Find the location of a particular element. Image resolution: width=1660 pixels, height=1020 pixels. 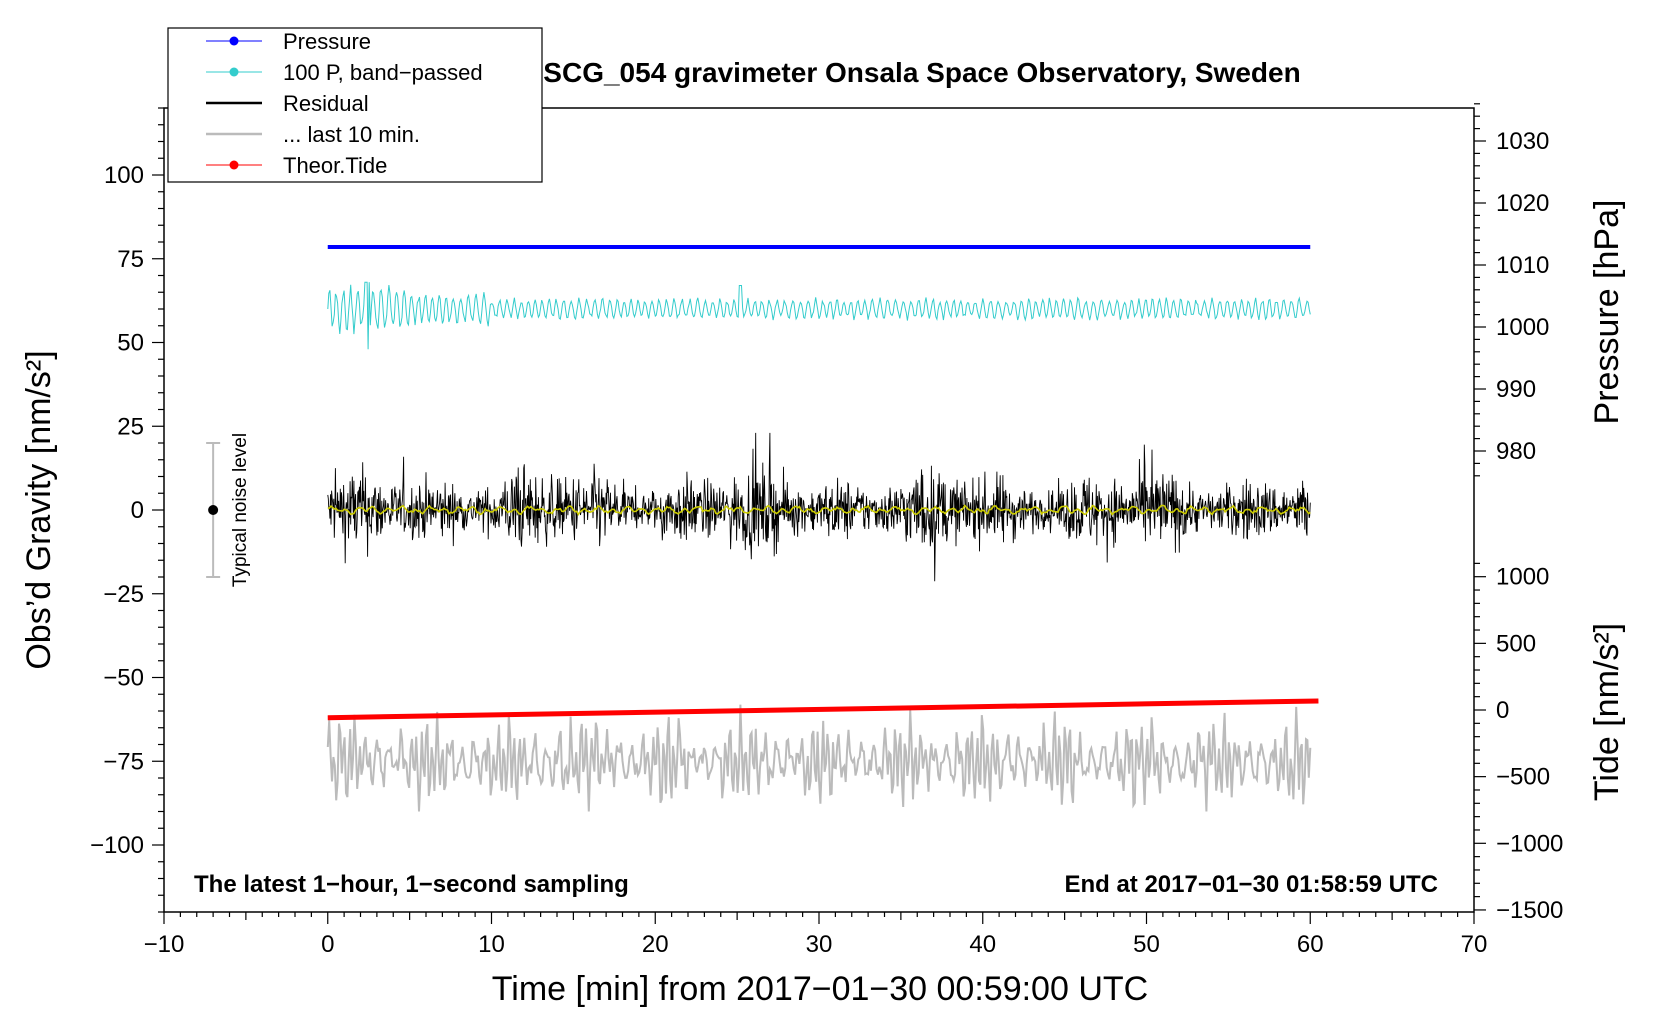

annotation-sampling: The latest 1−hour, 1−second sampling is located at coordinates (411, 884).